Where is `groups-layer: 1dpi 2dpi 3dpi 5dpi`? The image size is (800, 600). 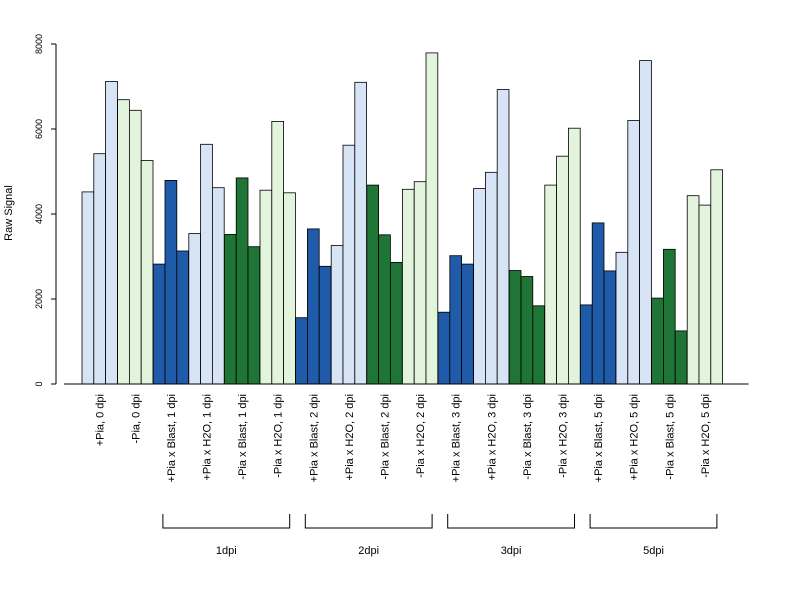 groups-layer: 1dpi 2dpi 3dpi 5dpi is located at coordinates (440, 535).